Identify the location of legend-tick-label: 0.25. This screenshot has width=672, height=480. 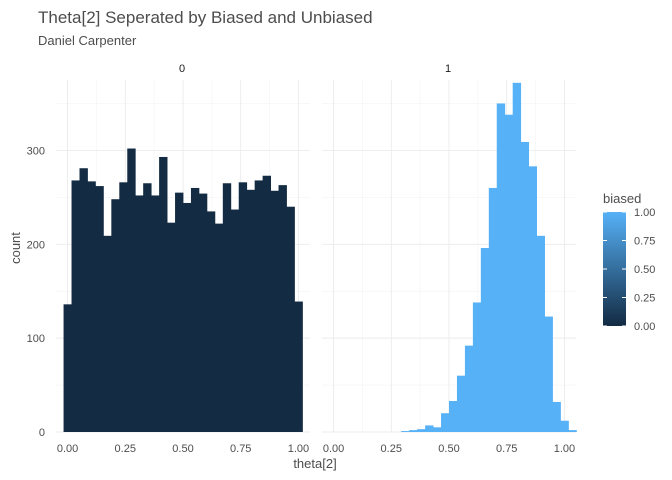
(644, 299).